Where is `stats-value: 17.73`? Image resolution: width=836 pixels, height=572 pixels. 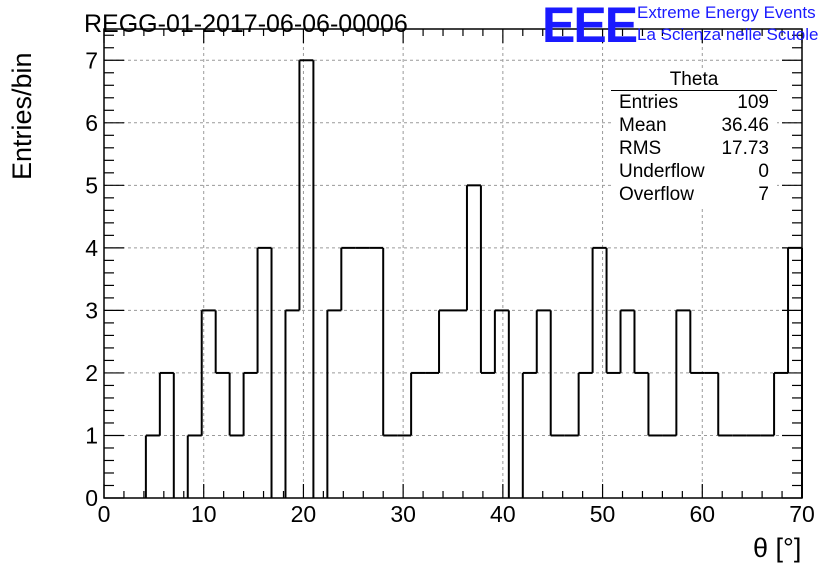
stats-value: 17.73 is located at coordinates (745, 148).